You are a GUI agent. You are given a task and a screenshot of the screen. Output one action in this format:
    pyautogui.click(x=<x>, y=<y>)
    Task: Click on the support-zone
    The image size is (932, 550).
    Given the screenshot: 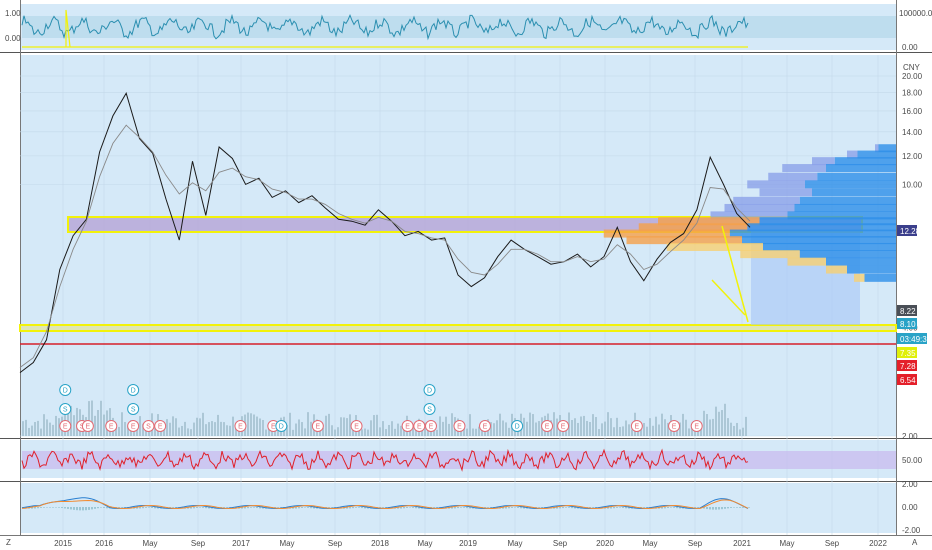 What is the action you would take?
    pyautogui.click(x=458, y=328)
    